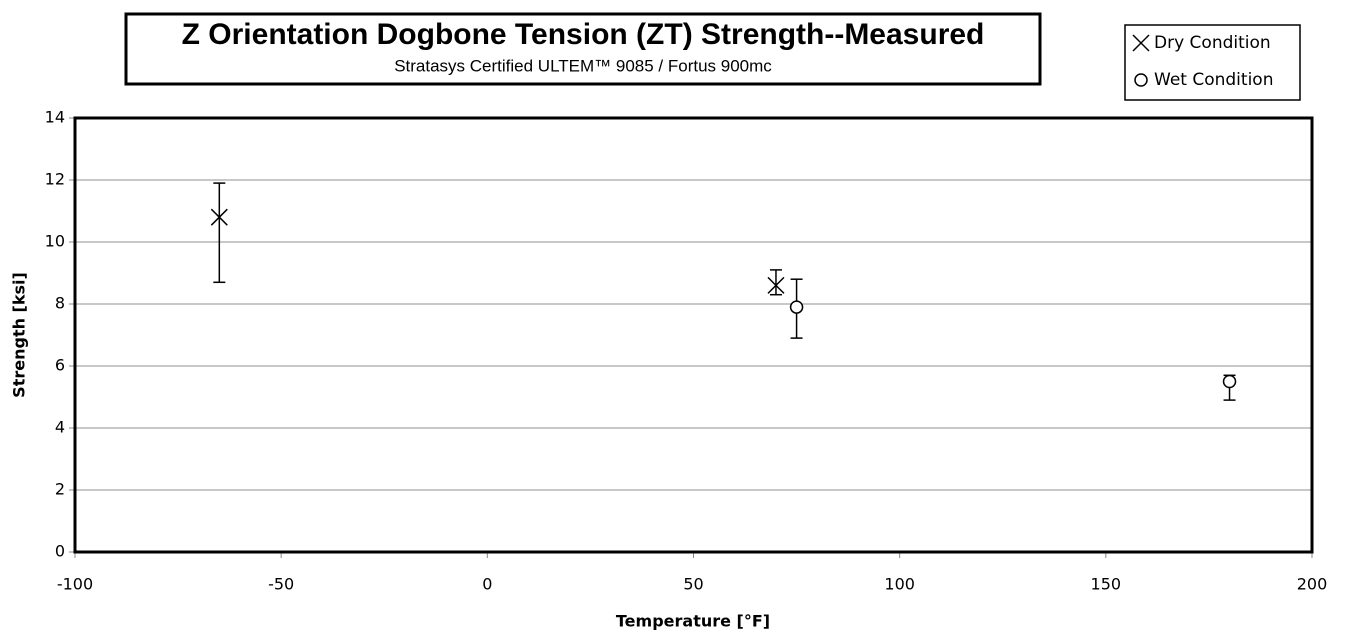 This screenshot has height=638, width=1351. What do you see at coordinates (60, 303) in the screenshot?
I see `y-tick-label: 8` at bounding box center [60, 303].